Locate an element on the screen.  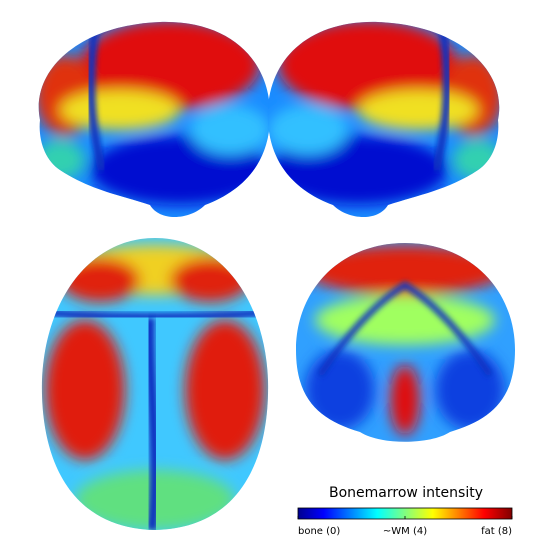
colorbar-title: Bonemarrow intensity is located at coordinates (406, 493).